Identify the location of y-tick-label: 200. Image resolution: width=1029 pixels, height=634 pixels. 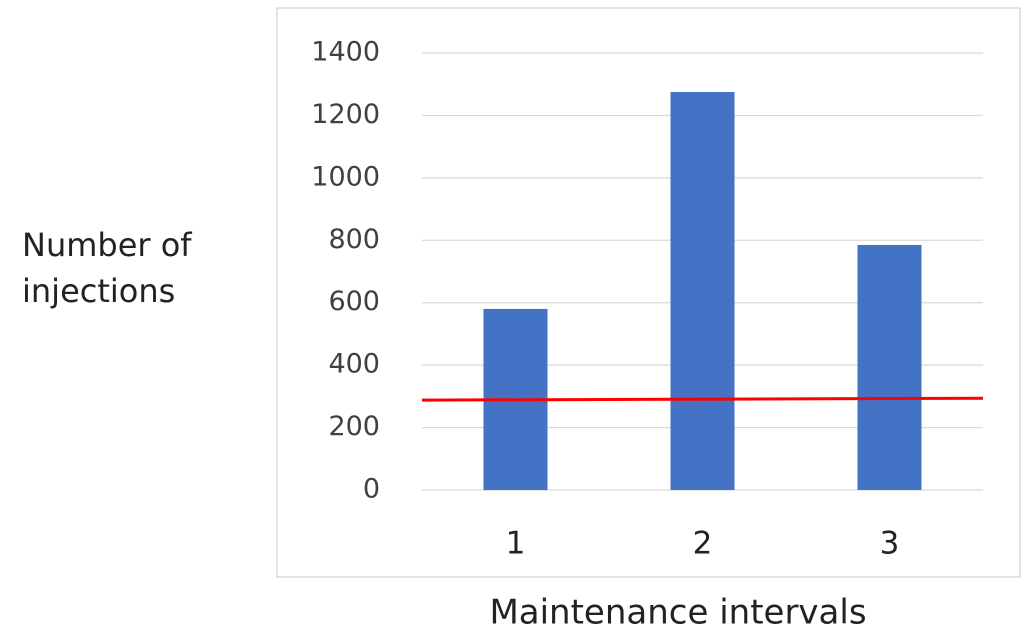
(354, 426).